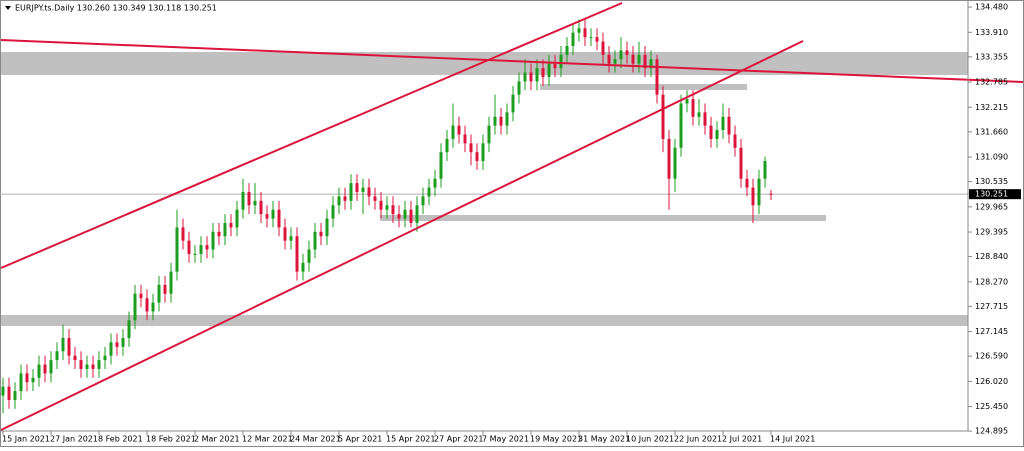  What do you see at coordinates (991, 82) in the screenshot?
I see `y-tick-label: 132.785` at bounding box center [991, 82].